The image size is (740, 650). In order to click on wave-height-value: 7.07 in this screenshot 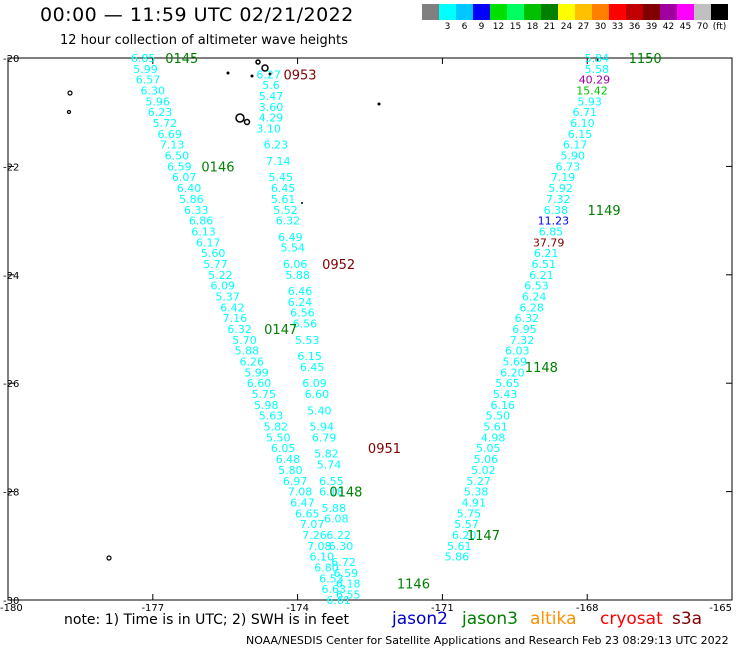, I will do `click(312, 524)`.